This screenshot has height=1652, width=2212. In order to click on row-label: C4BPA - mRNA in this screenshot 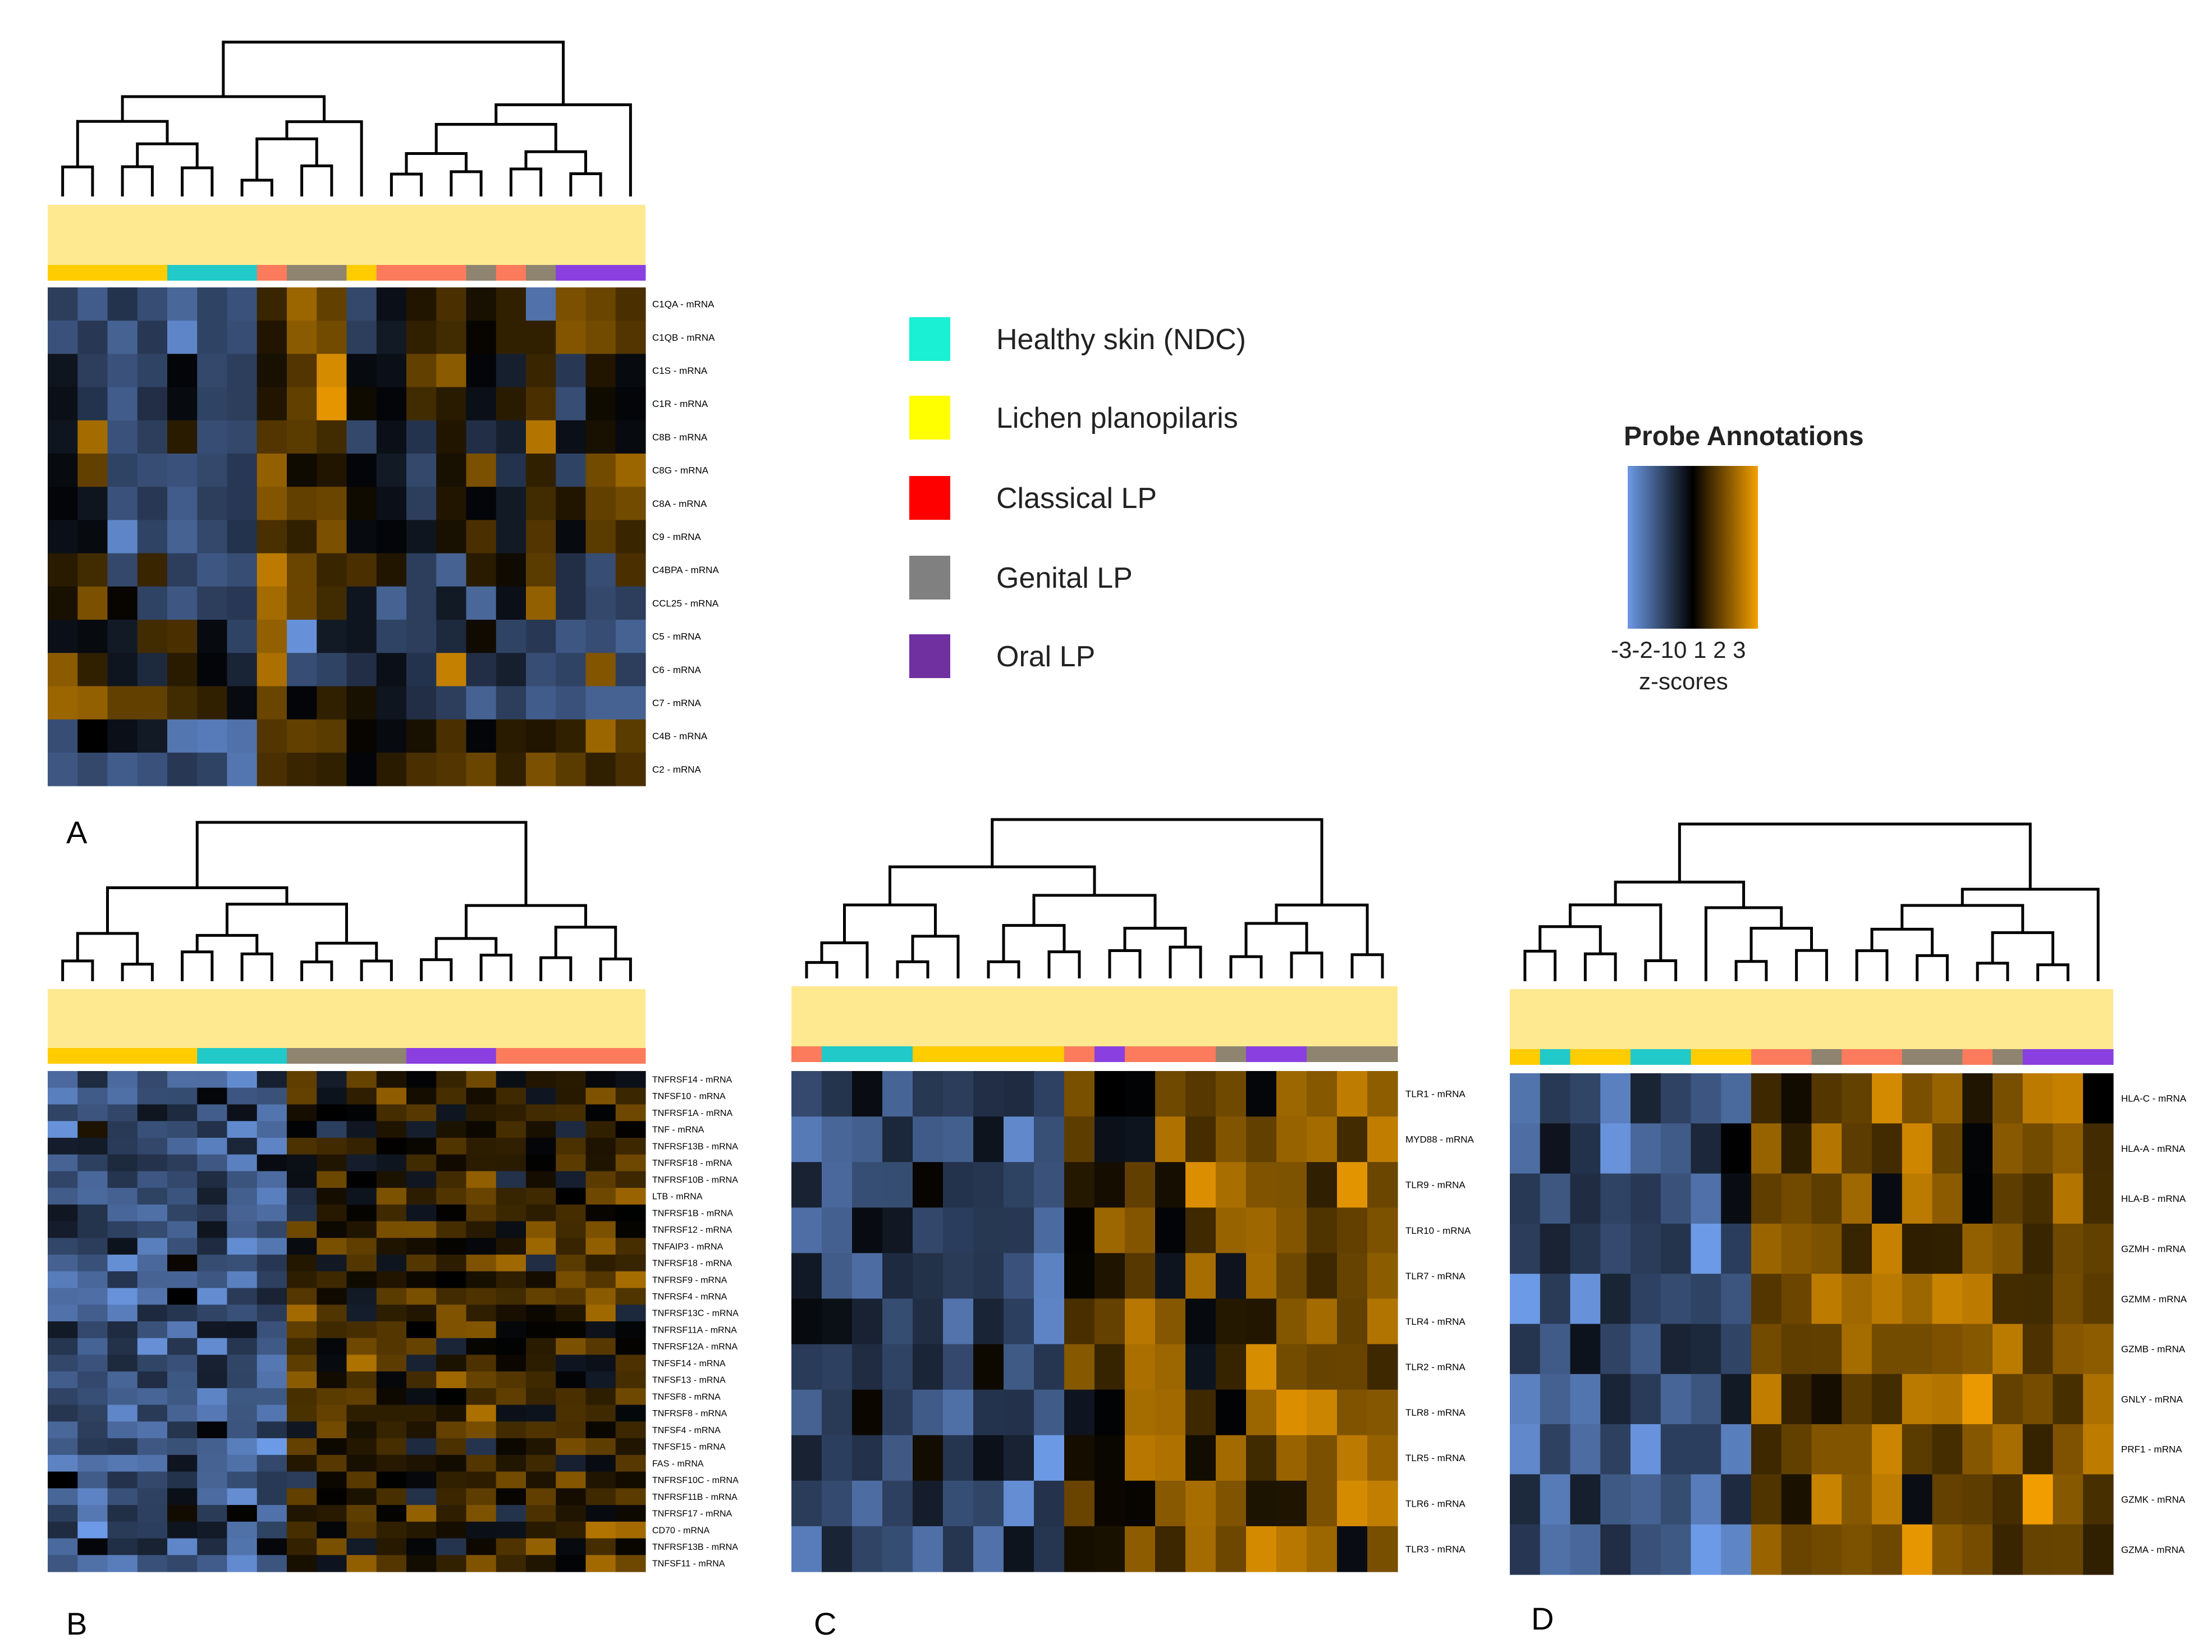, I will do `click(685, 570)`.